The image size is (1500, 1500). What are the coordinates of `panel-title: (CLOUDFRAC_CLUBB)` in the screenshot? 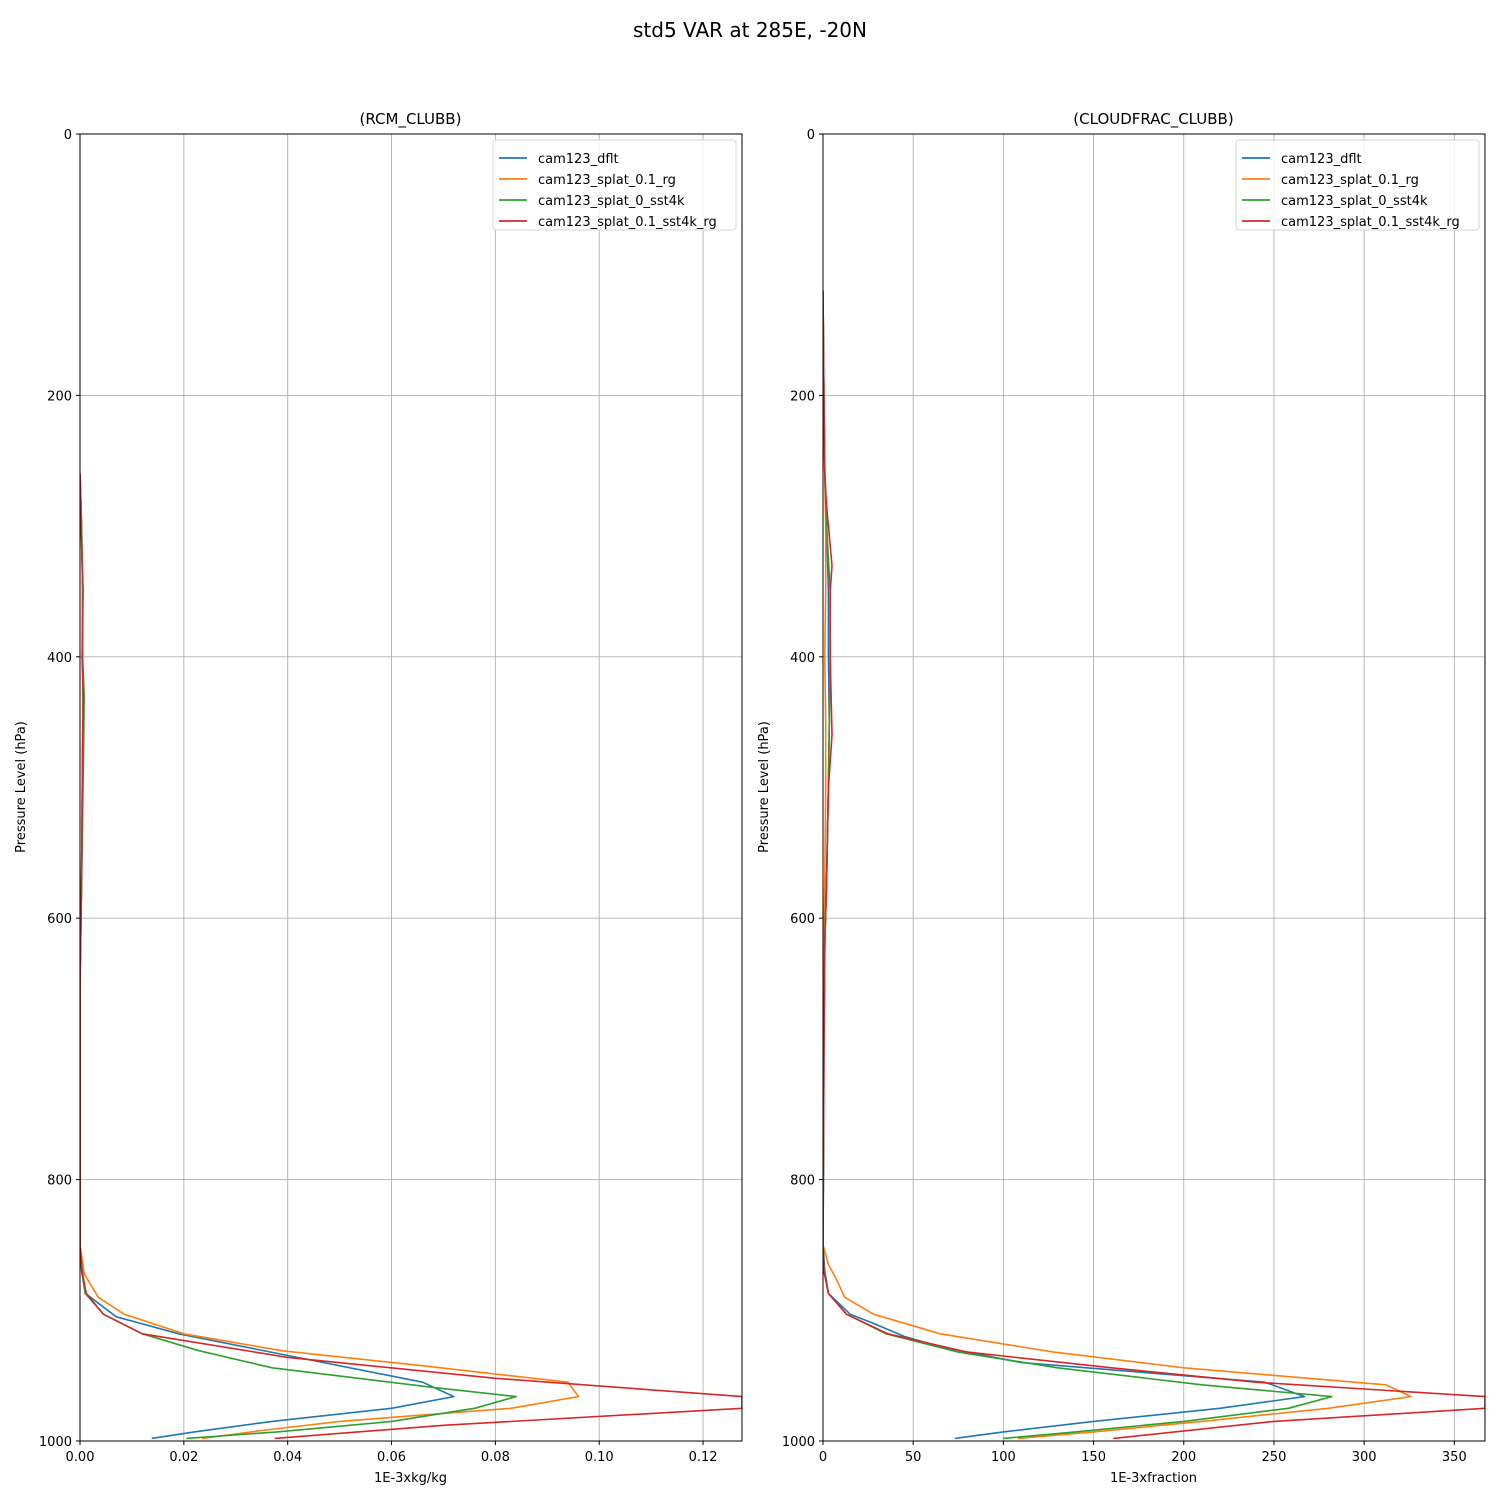 It's located at (1153, 119).